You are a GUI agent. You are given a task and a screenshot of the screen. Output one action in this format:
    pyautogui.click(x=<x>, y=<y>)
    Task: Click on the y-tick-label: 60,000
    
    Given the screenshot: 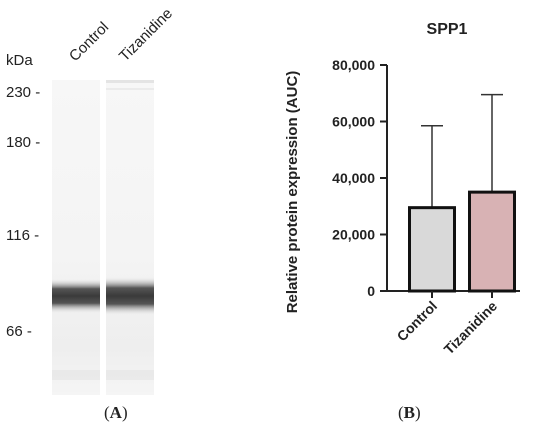 What is the action you would take?
    pyautogui.click(x=353, y=122)
    